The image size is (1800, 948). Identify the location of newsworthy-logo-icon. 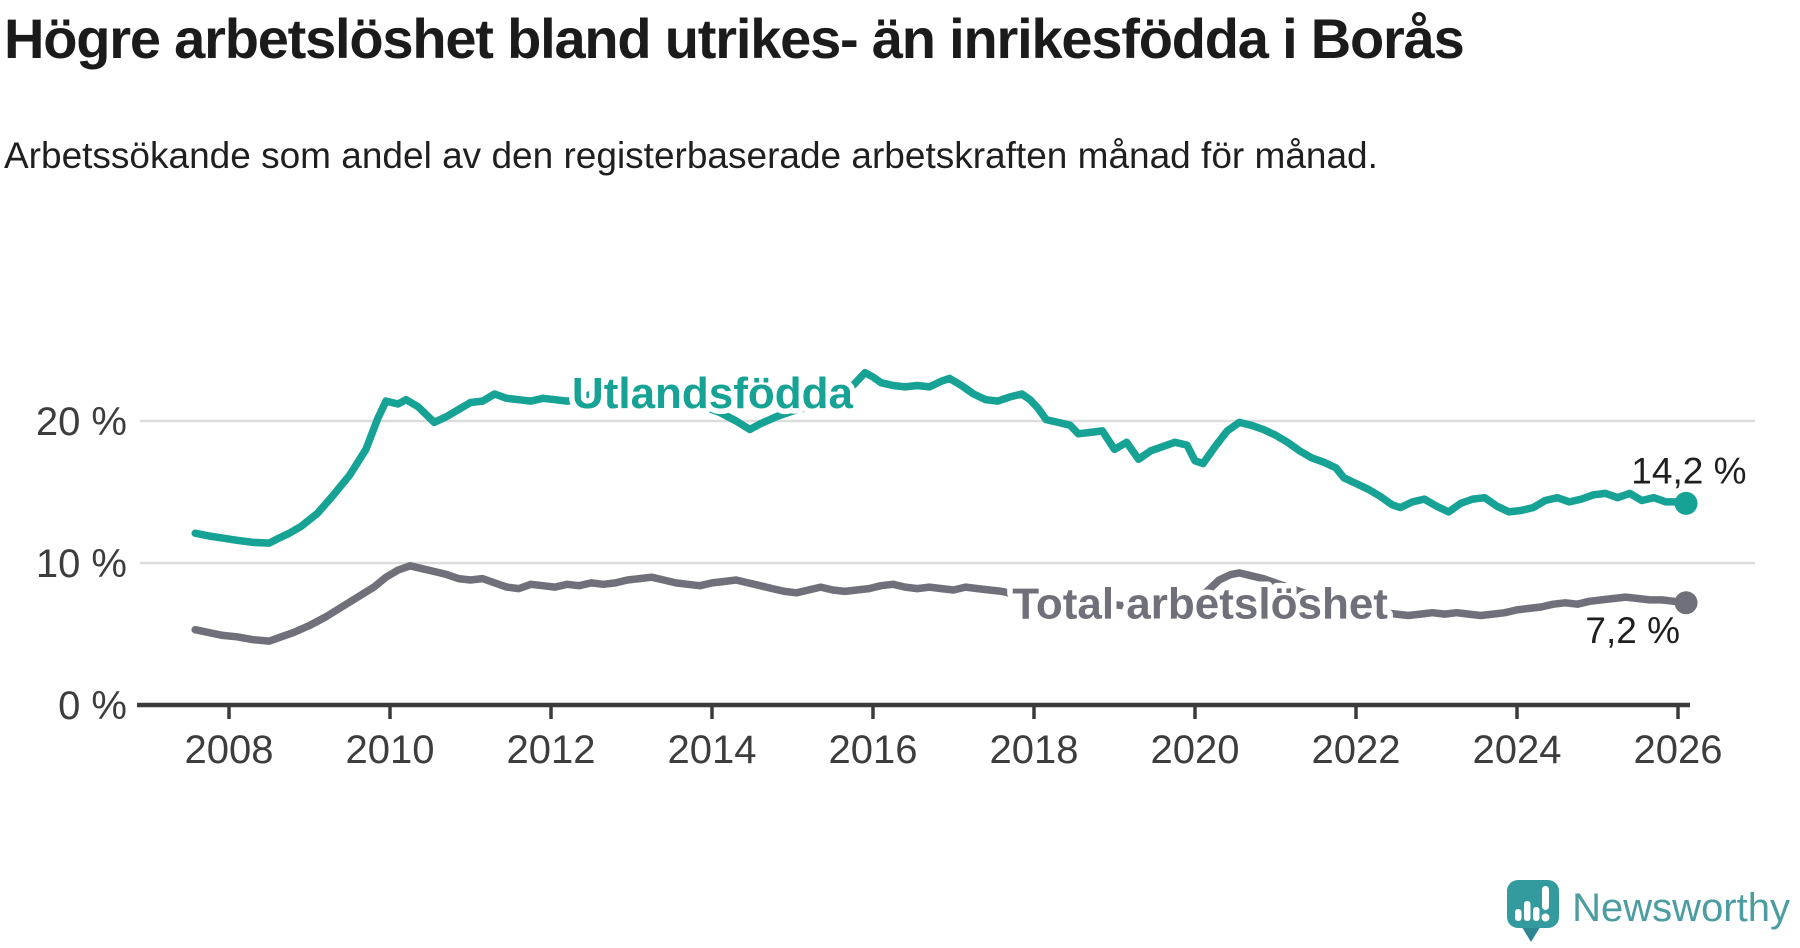
(1533, 911).